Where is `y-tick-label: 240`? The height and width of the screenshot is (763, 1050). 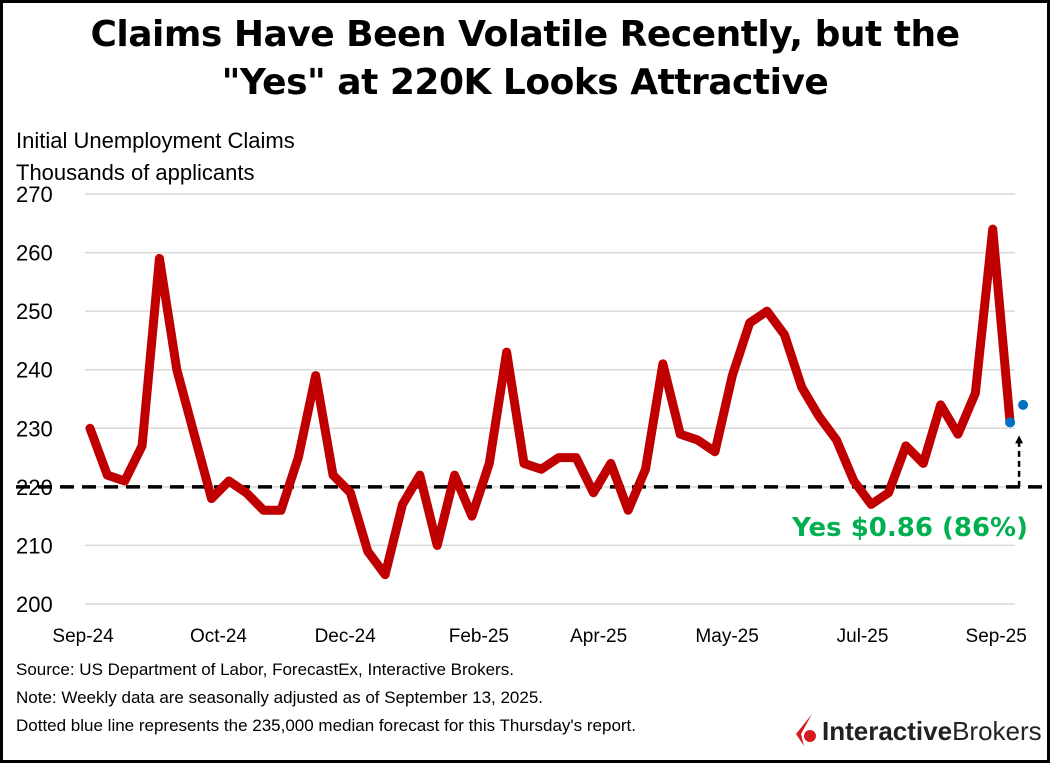 y-tick-label: 240 is located at coordinates (34, 370).